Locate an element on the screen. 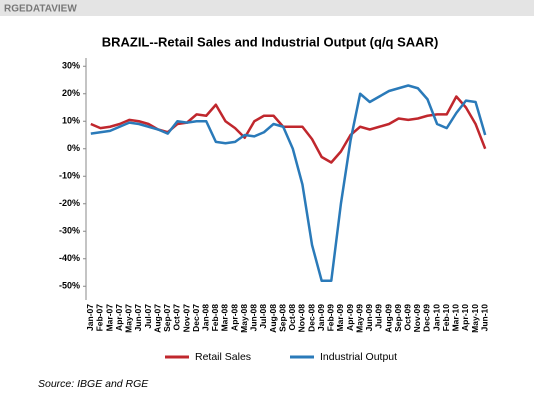  y-tick-label: 0% is located at coordinates (73, 148).